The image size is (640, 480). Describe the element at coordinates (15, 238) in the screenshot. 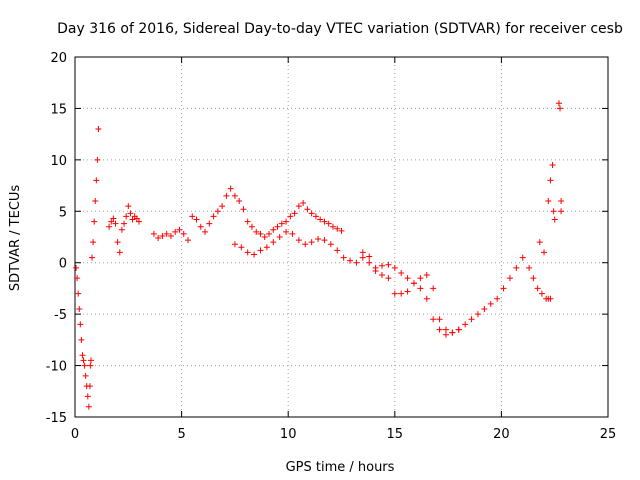

I see `y-axis-label: SDTVAR / TECUs` at that location.